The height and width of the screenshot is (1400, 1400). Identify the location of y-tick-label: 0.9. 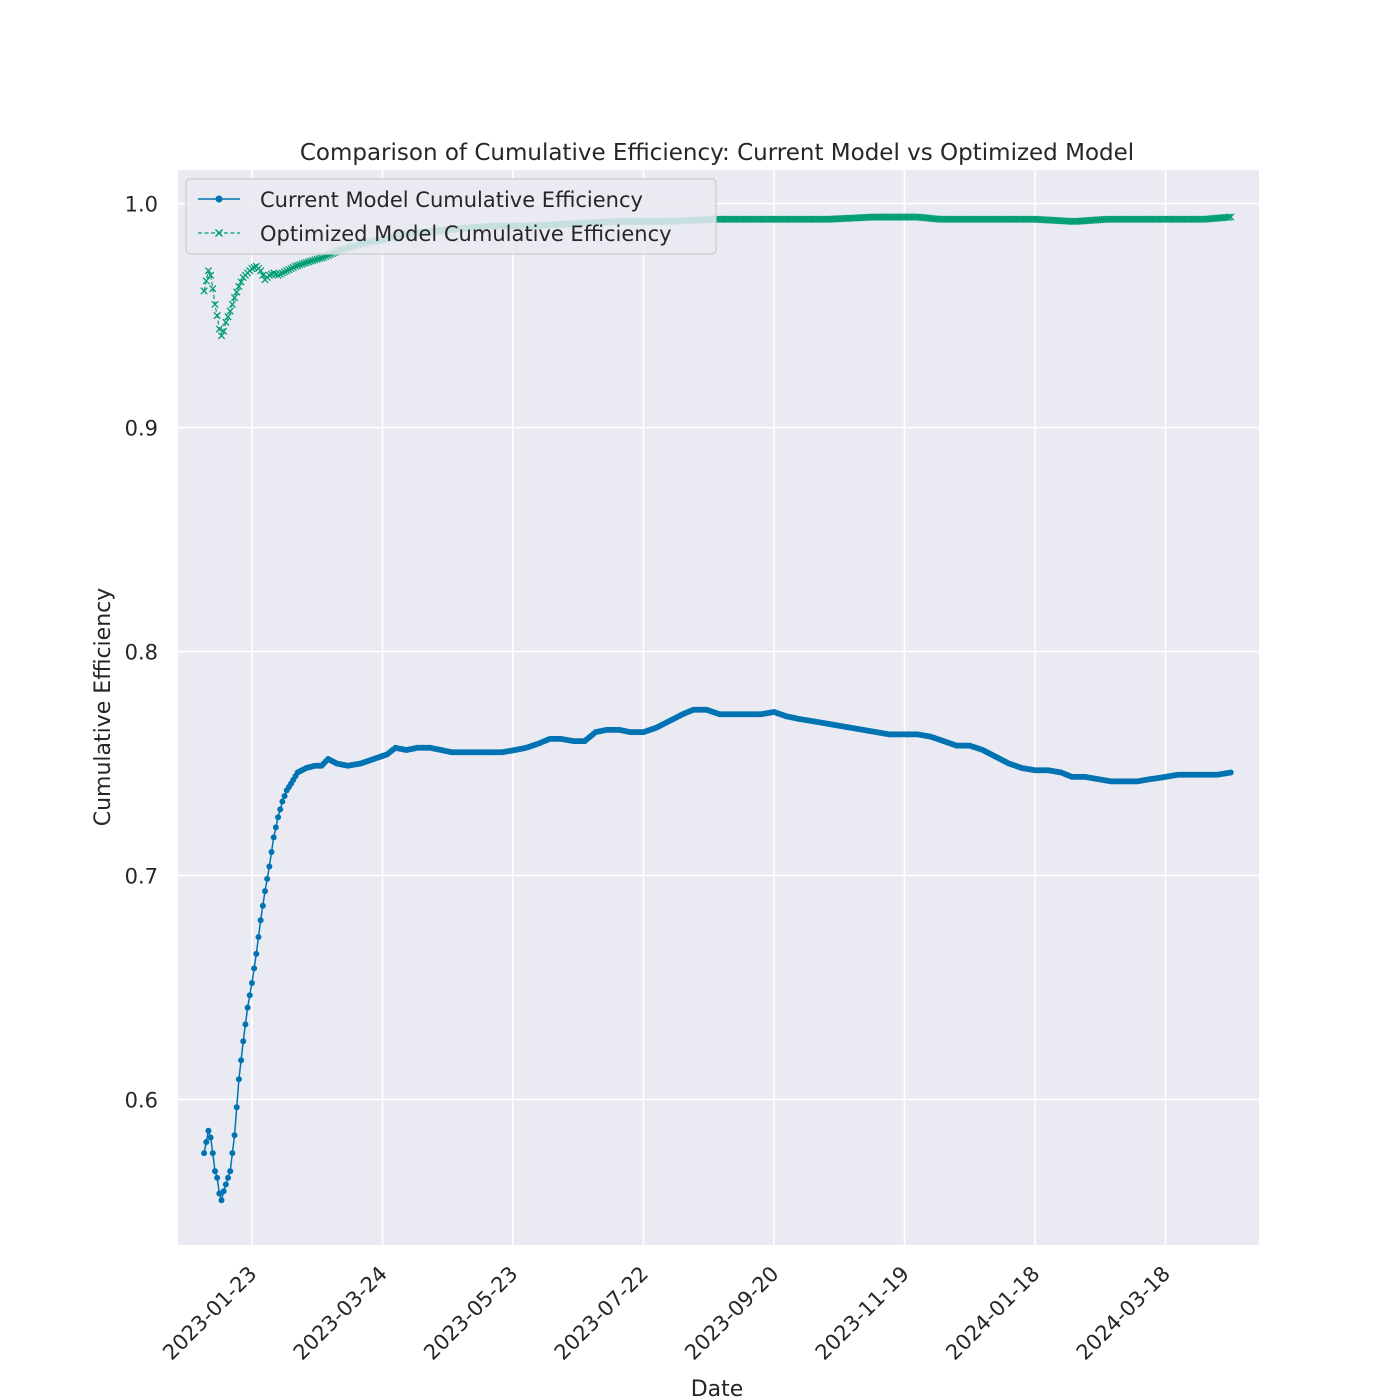
(141, 429).